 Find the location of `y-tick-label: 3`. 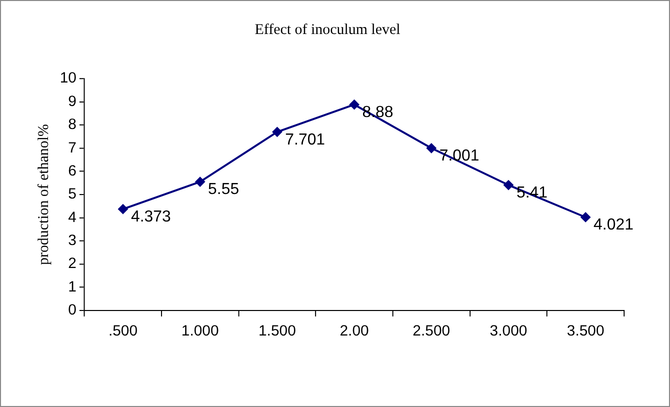

y-tick-label: 3 is located at coordinates (72, 241).